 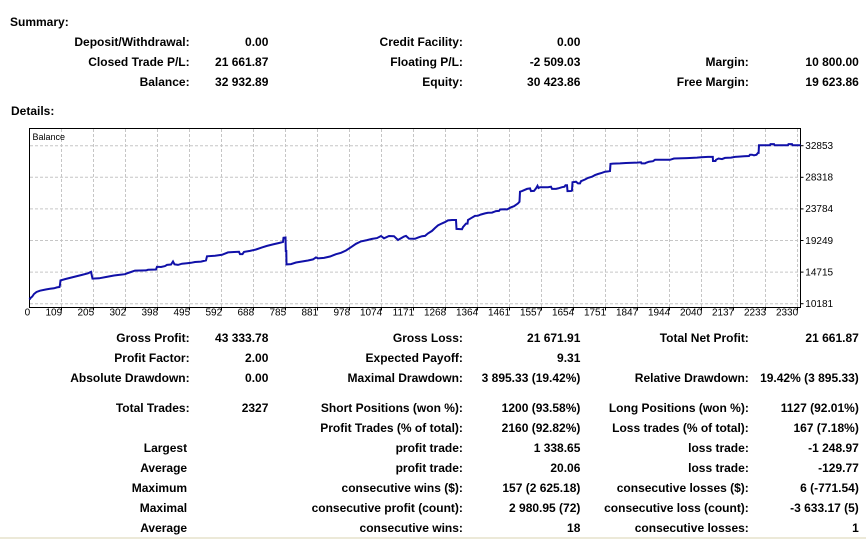 I want to click on svg-text: 688, so click(x=246, y=313).